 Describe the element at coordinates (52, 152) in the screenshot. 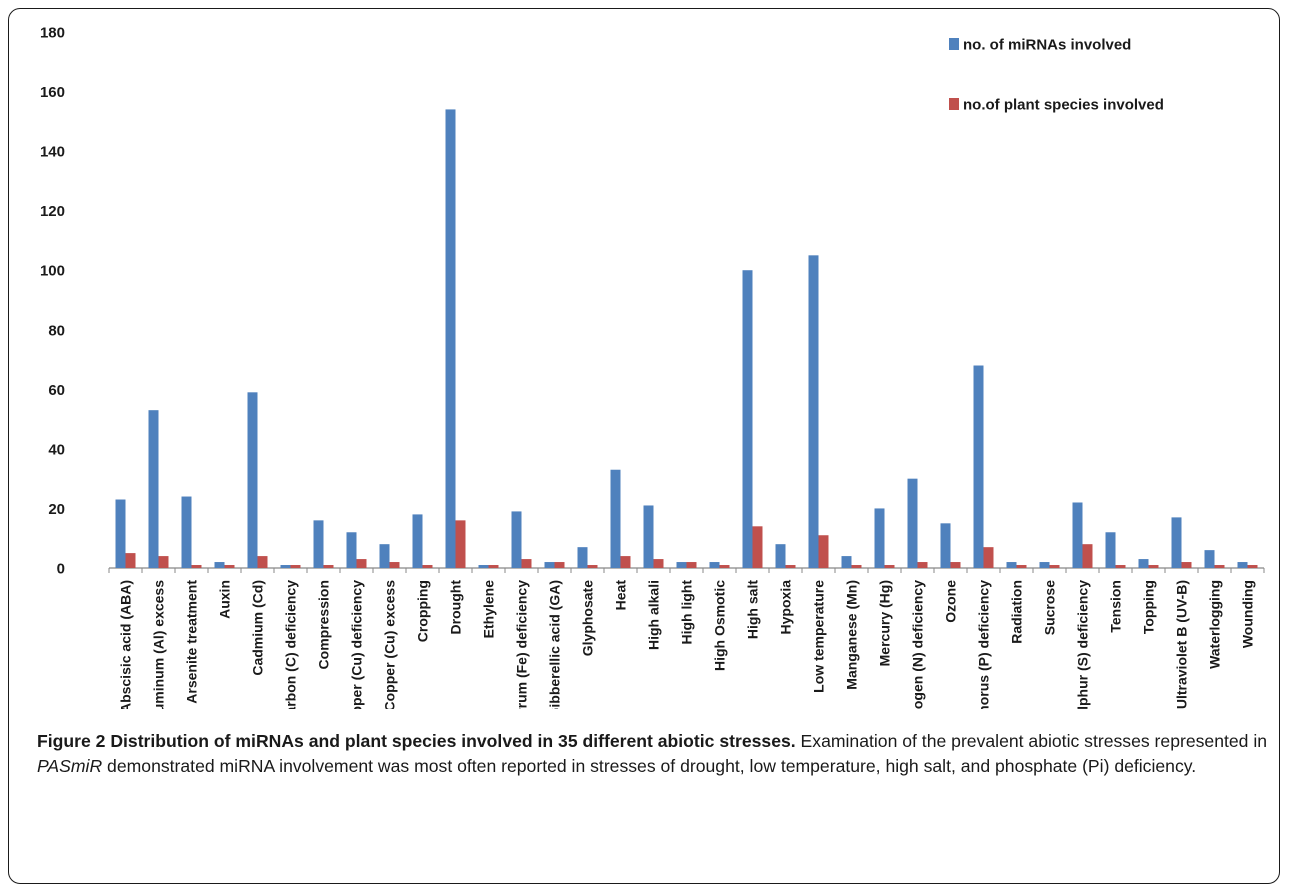

I see `y-tick-label: 140` at that location.